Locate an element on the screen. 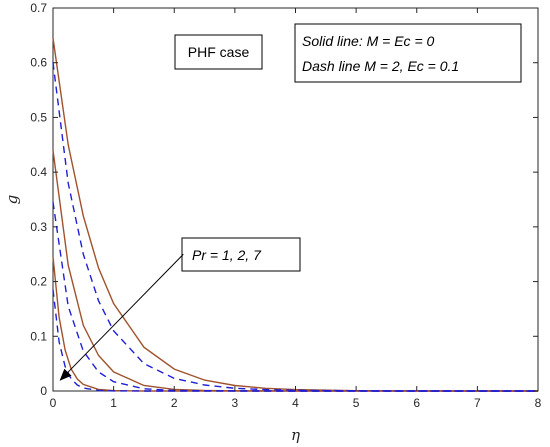 The width and height of the screenshot is (550, 447). pr-annotation-text: Pr = 1, 2, 7 is located at coordinates (227, 255).